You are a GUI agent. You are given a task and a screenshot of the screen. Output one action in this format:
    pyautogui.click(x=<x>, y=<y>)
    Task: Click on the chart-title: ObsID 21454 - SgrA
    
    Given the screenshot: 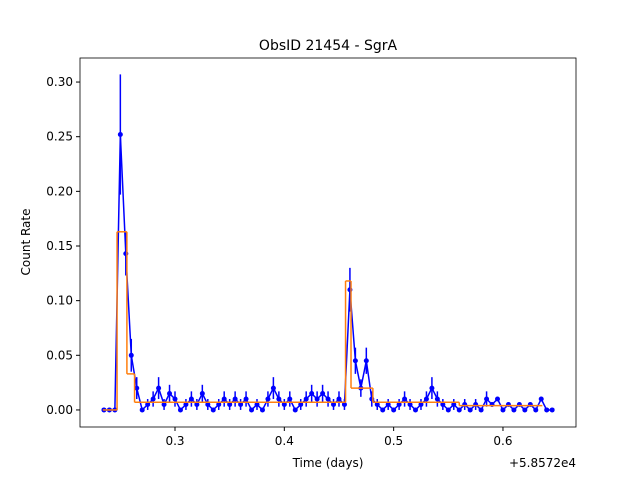 What is the action you would take?
    pyautogui.click(x=328, y=46)
    